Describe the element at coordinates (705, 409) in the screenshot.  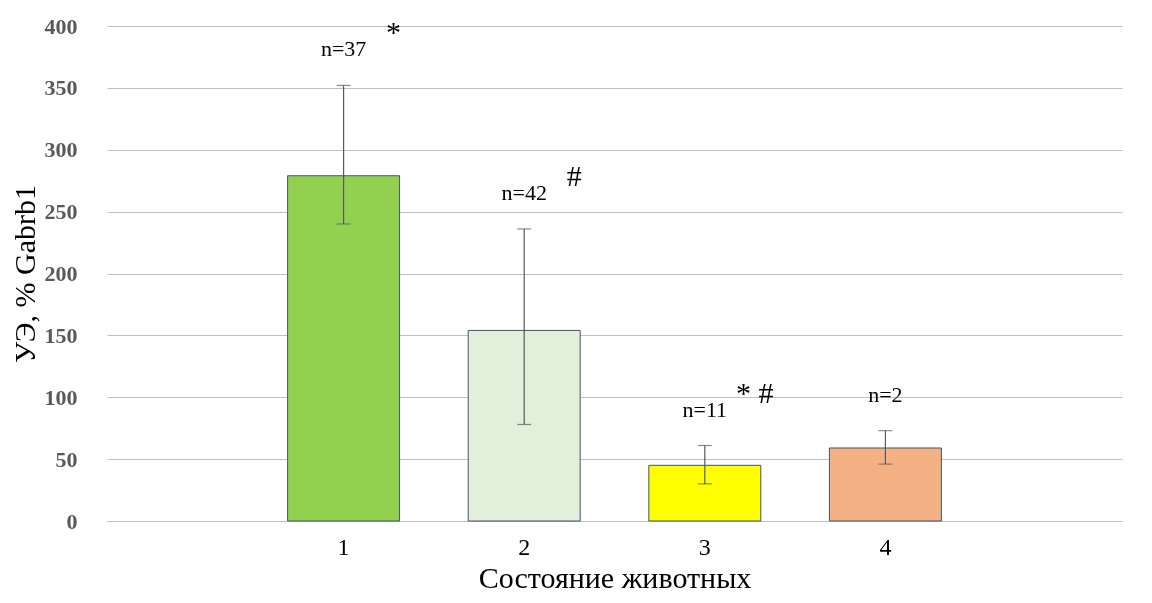
I see `annotation: n=11` at that location.